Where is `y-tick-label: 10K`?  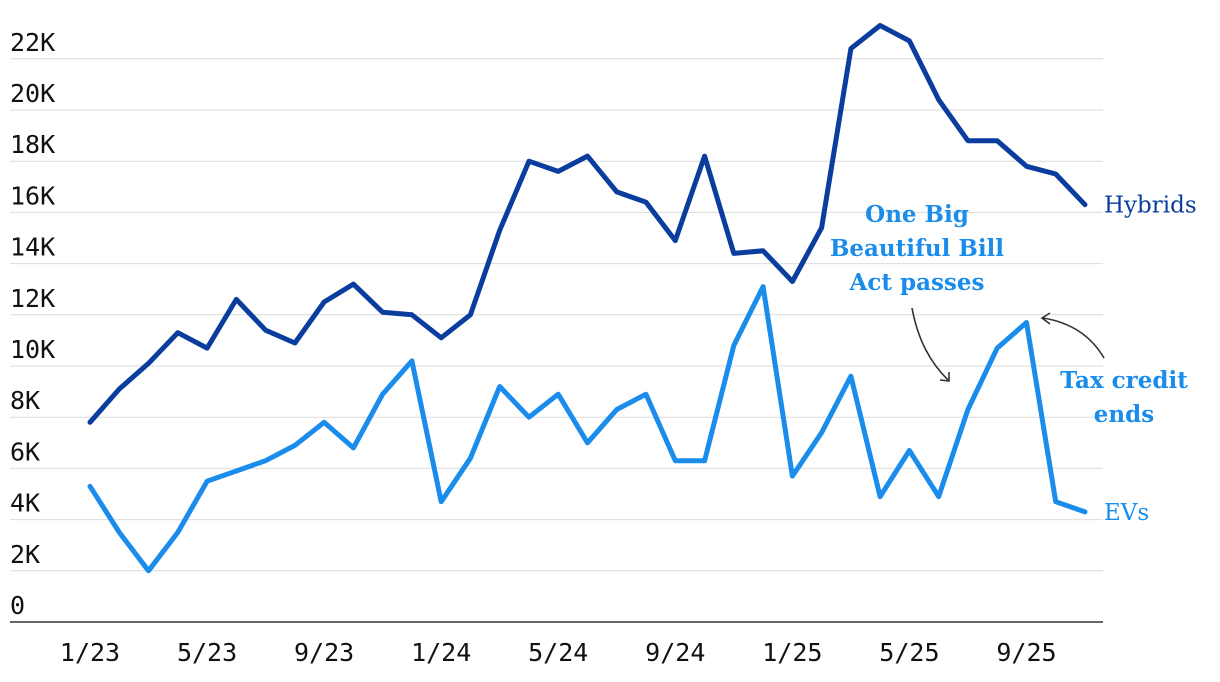 y-tick-label: 10K is located at coordinates (32, 349).